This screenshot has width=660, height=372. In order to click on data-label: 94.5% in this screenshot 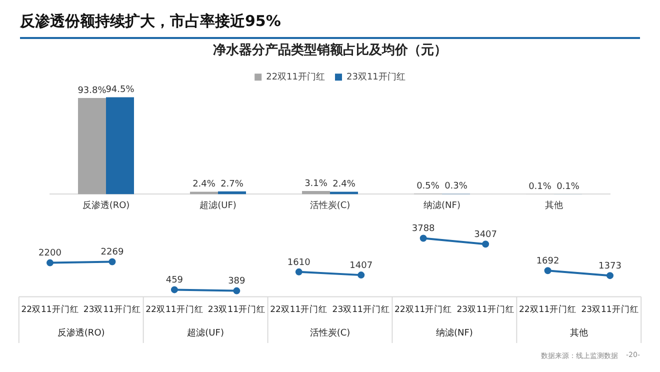, I will do `click(120, 90)`.